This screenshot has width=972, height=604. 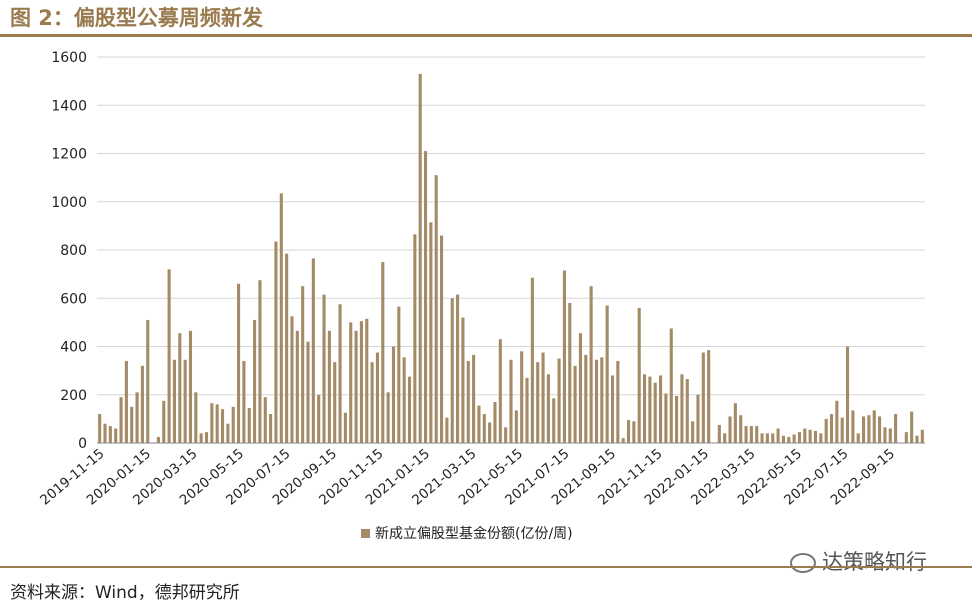 What do you see at coordinates (874, 562) in the screenshot?
I see `watermark-text: 达策略知行` at bounding box center [874, 562].